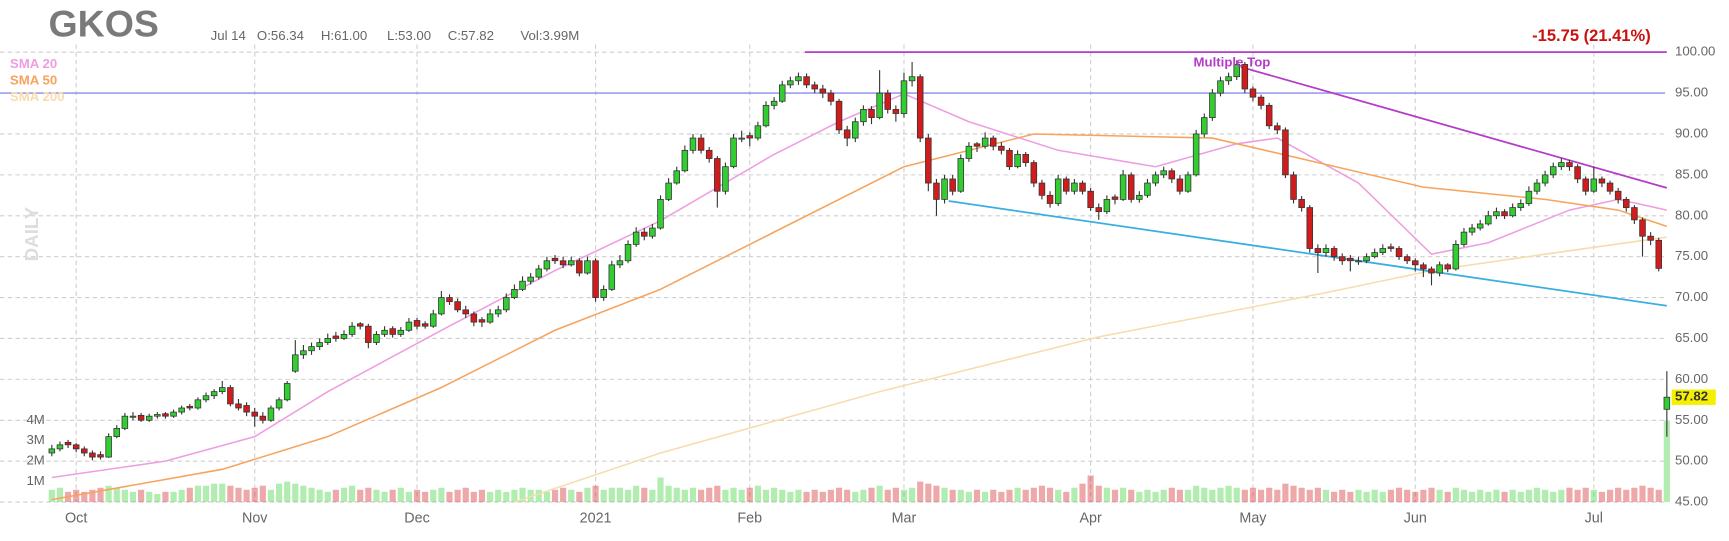 This screenshot has height=541, width=1729. Describe the element at coordinates (1307, 253) in the screenshot. I see `trend-line` at that location.